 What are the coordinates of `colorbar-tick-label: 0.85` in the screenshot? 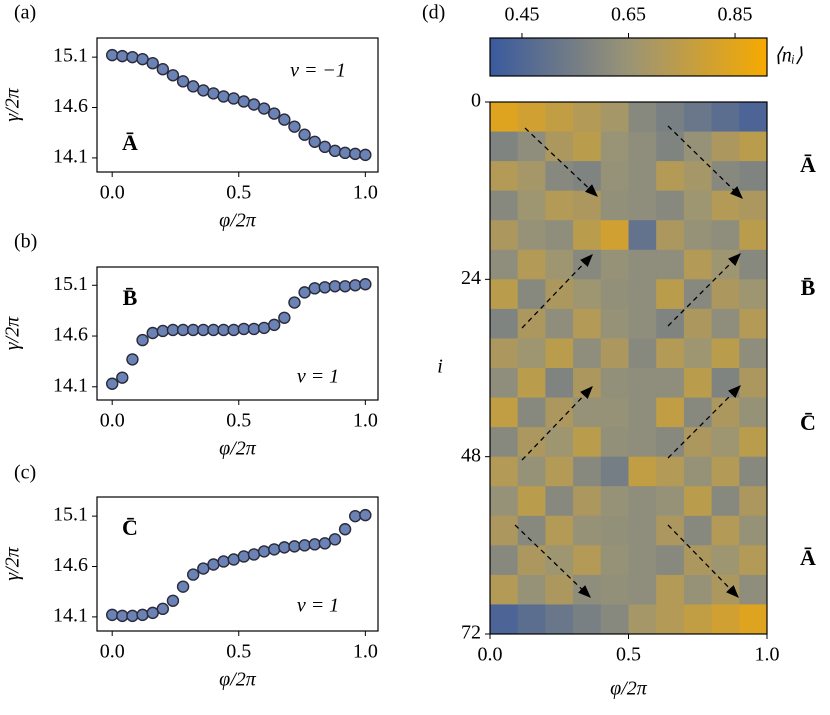 It's located at (735, 15).